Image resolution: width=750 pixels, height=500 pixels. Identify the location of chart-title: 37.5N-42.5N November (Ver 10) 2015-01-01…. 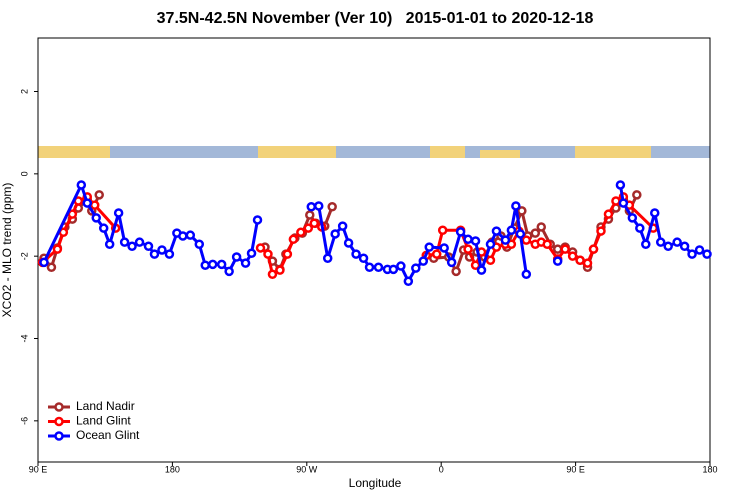
(375, 18).